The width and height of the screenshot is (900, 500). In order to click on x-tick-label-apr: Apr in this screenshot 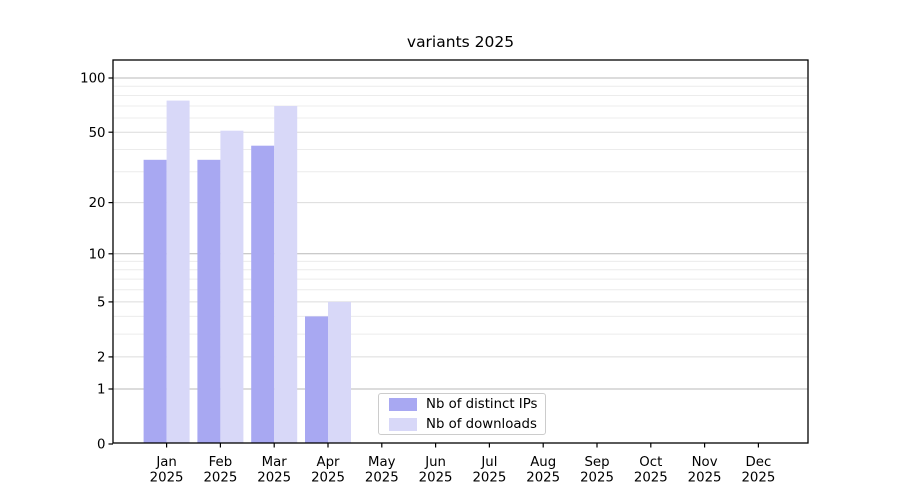, I will do `click(328, 462)`.